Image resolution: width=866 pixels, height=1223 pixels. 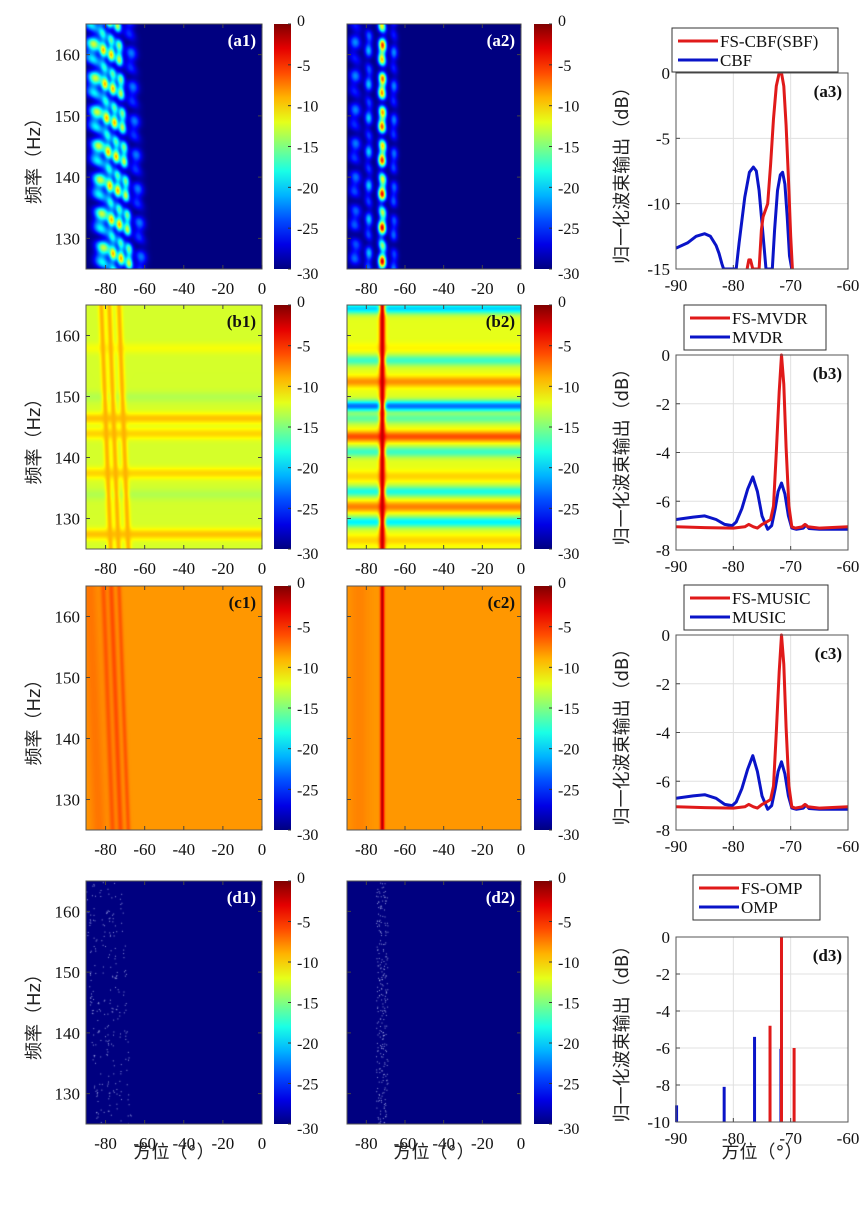 What do you see at coordinates (174, 1152) in the screenshot?
I see `x-axis-label: 方位（°）` at bounding box center [174, 1152].